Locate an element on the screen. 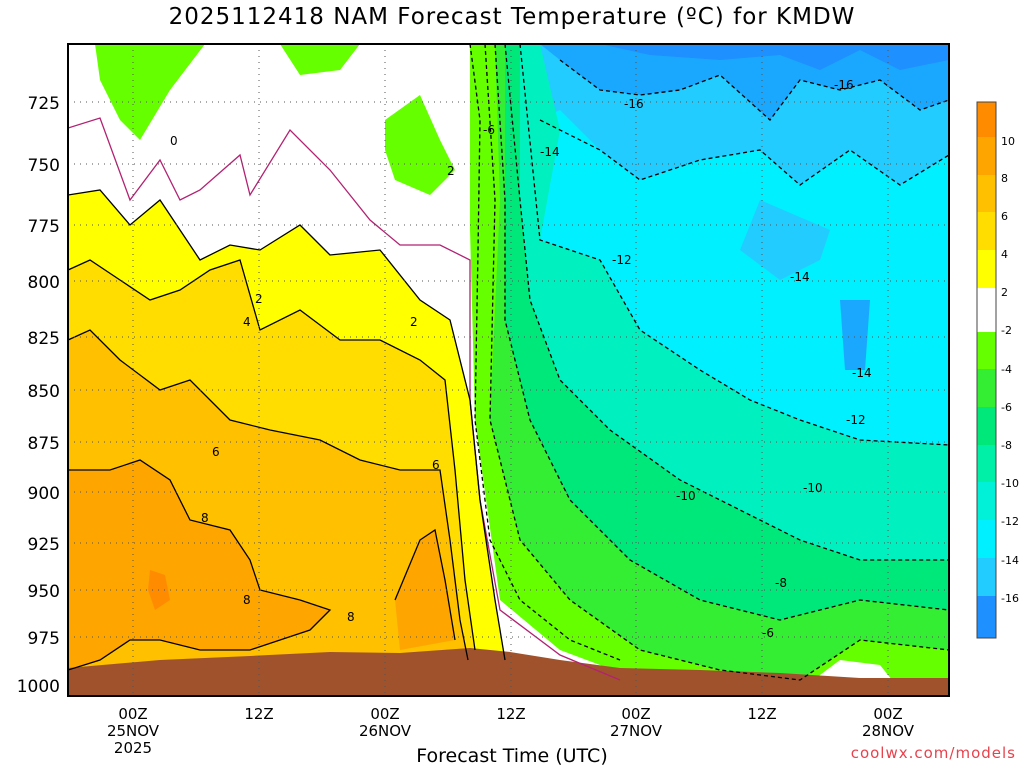 The image size is (1024, 768). y-tick-label: 775 is located at coordinates (44, 227).